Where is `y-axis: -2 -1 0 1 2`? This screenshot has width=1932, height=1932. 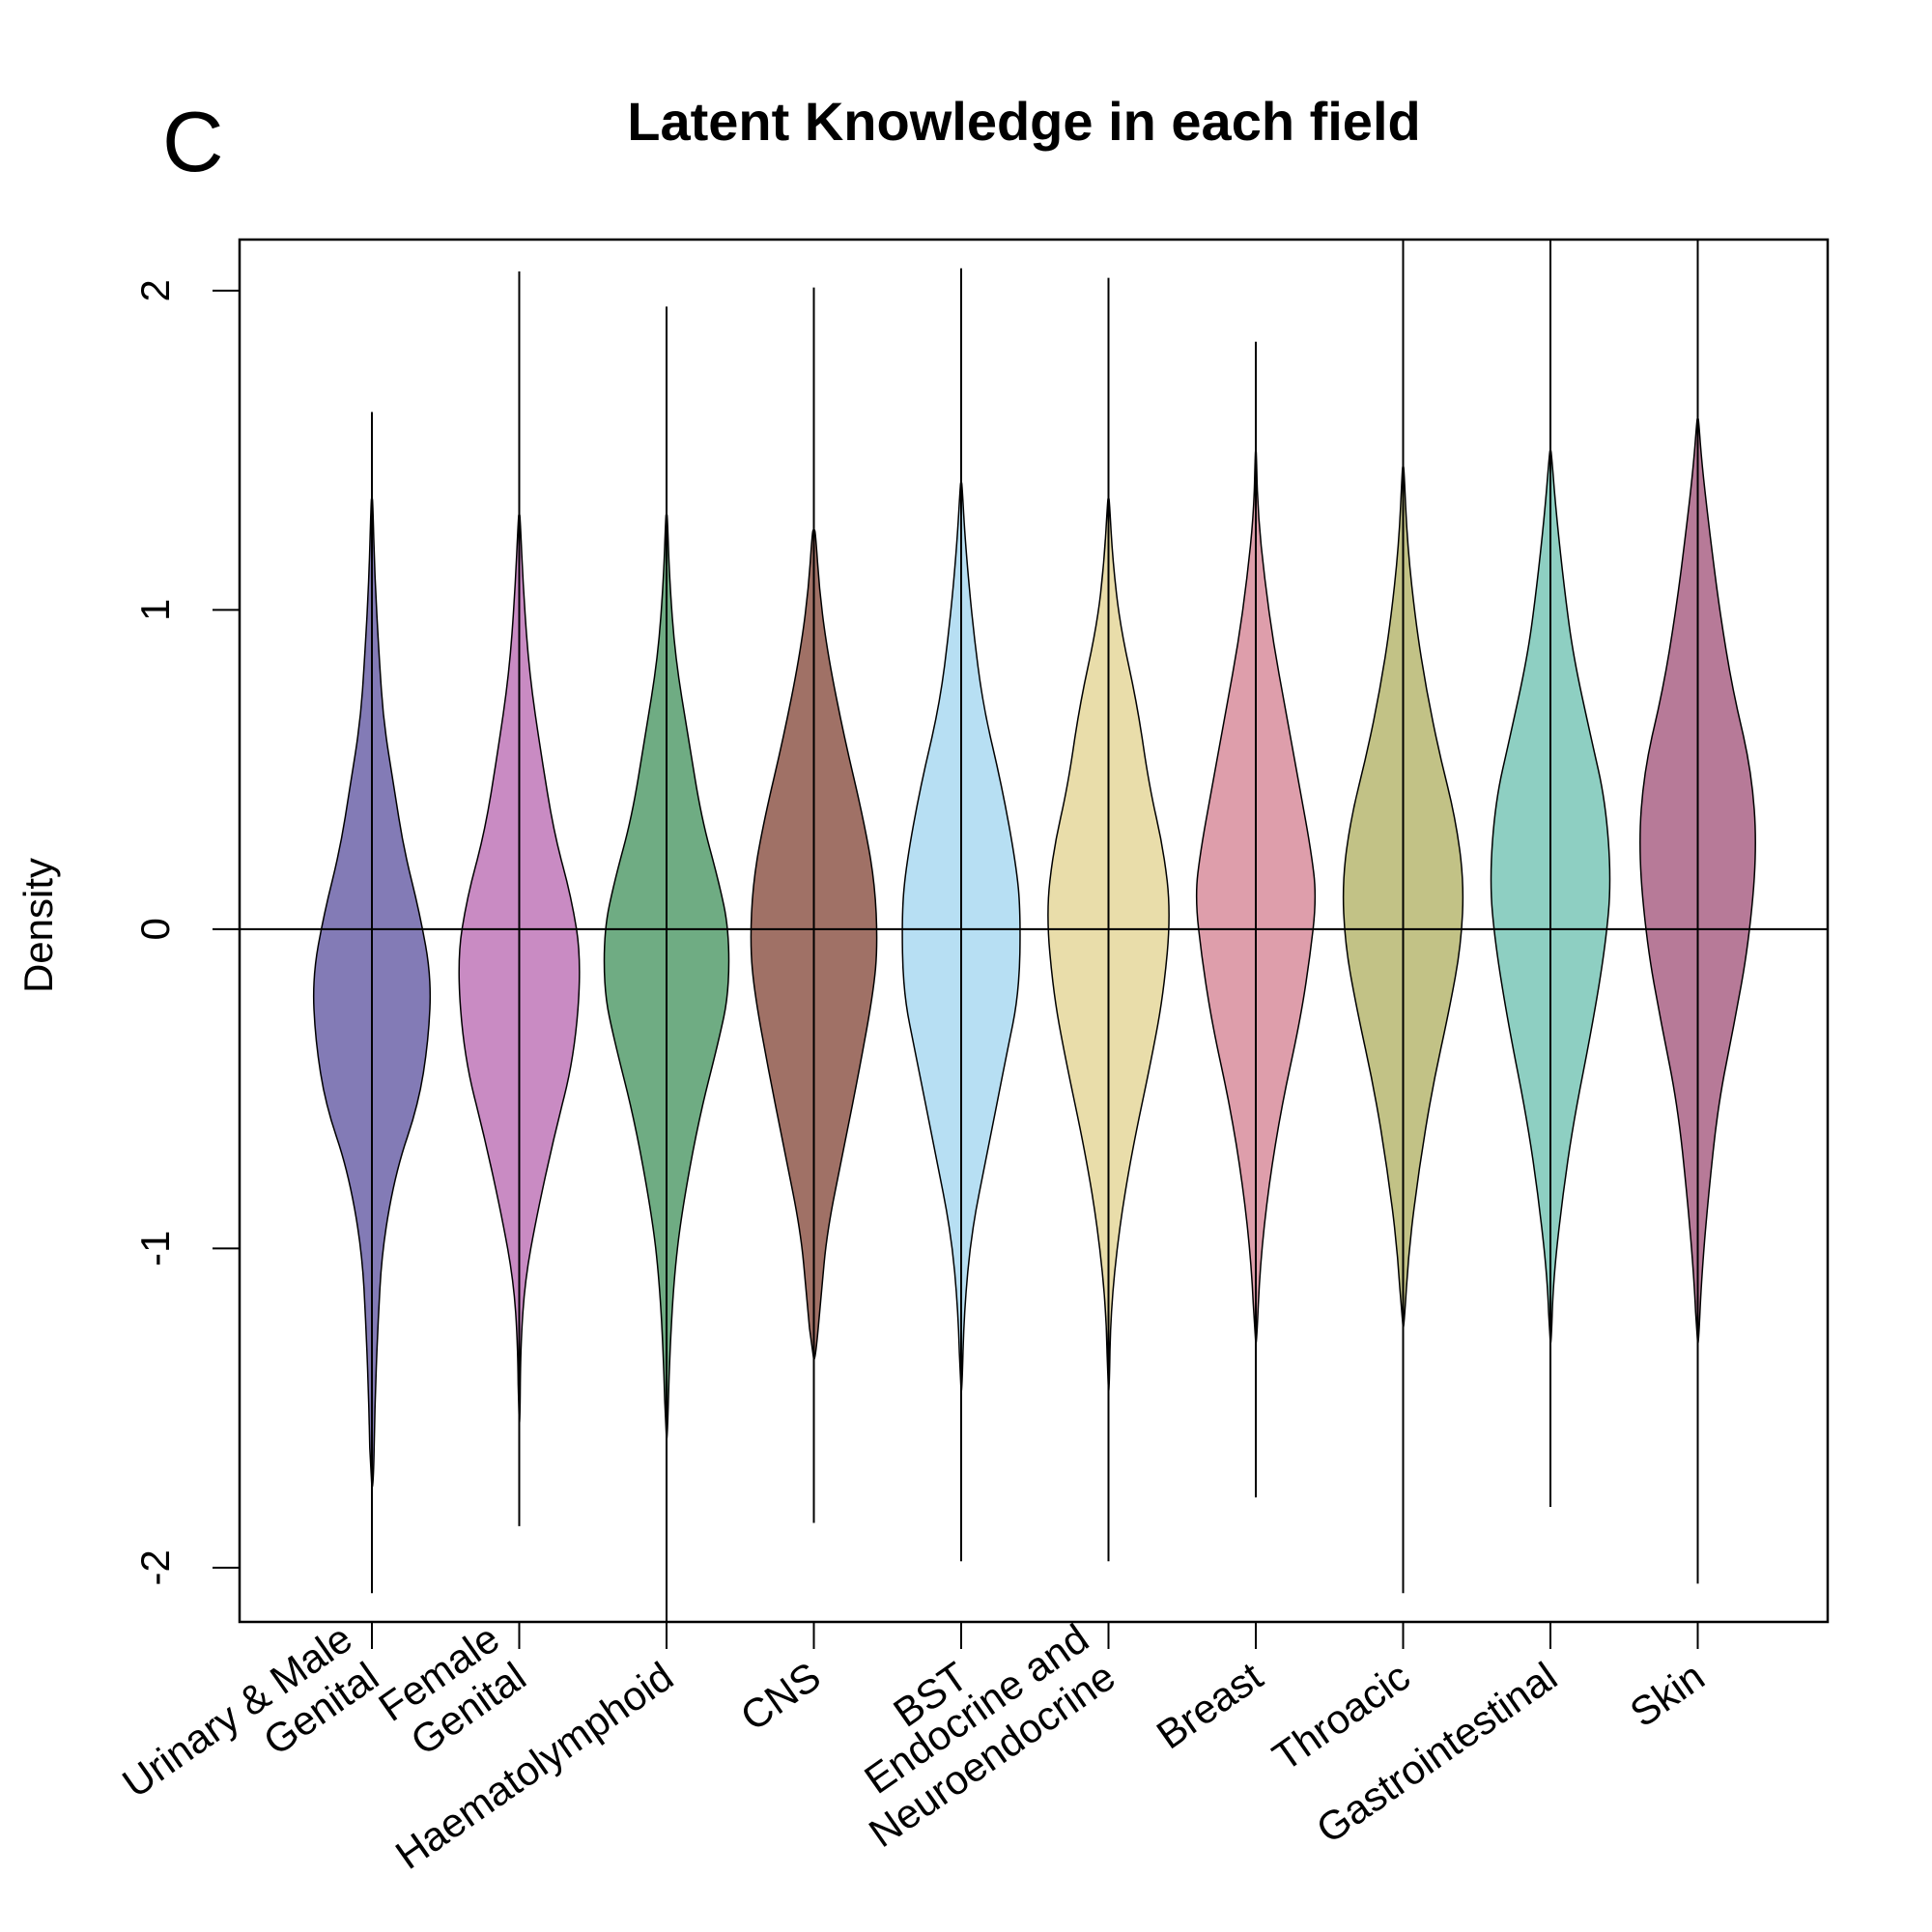 y-axis: -2 -1 0 1 2 is located at coordinates (186, 932).